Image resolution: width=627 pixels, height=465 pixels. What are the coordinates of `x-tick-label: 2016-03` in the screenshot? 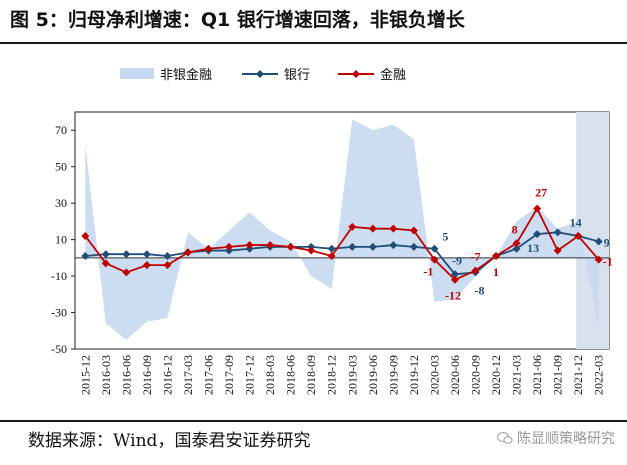 It's located at (106, 375).